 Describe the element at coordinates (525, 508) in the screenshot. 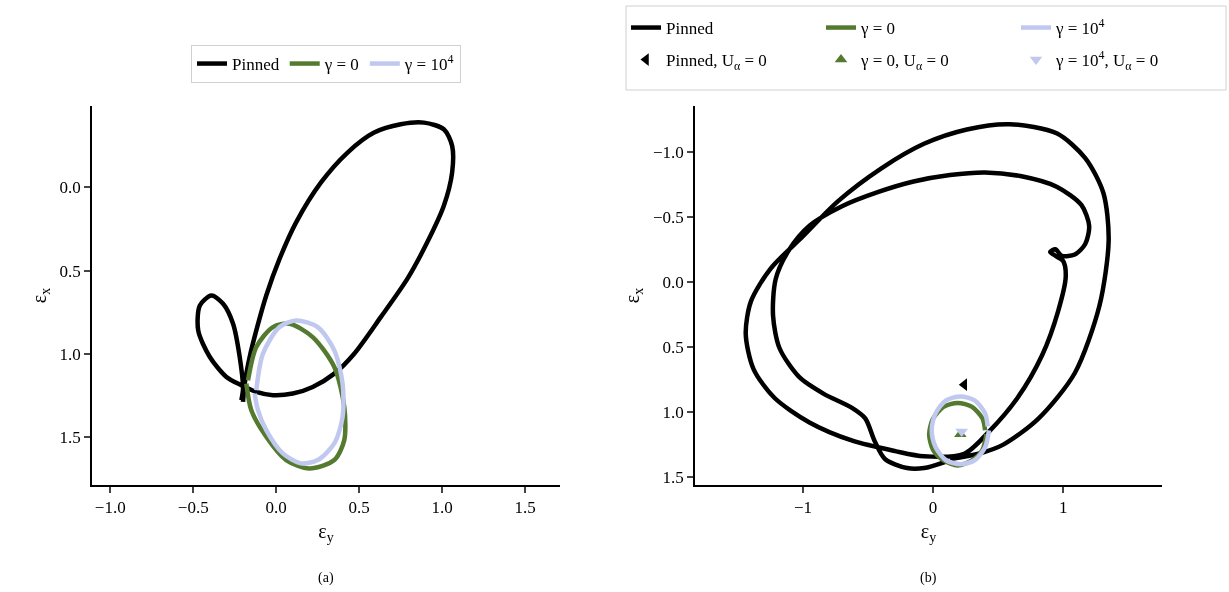

I see `x-tick-label: 1.5` at that location.